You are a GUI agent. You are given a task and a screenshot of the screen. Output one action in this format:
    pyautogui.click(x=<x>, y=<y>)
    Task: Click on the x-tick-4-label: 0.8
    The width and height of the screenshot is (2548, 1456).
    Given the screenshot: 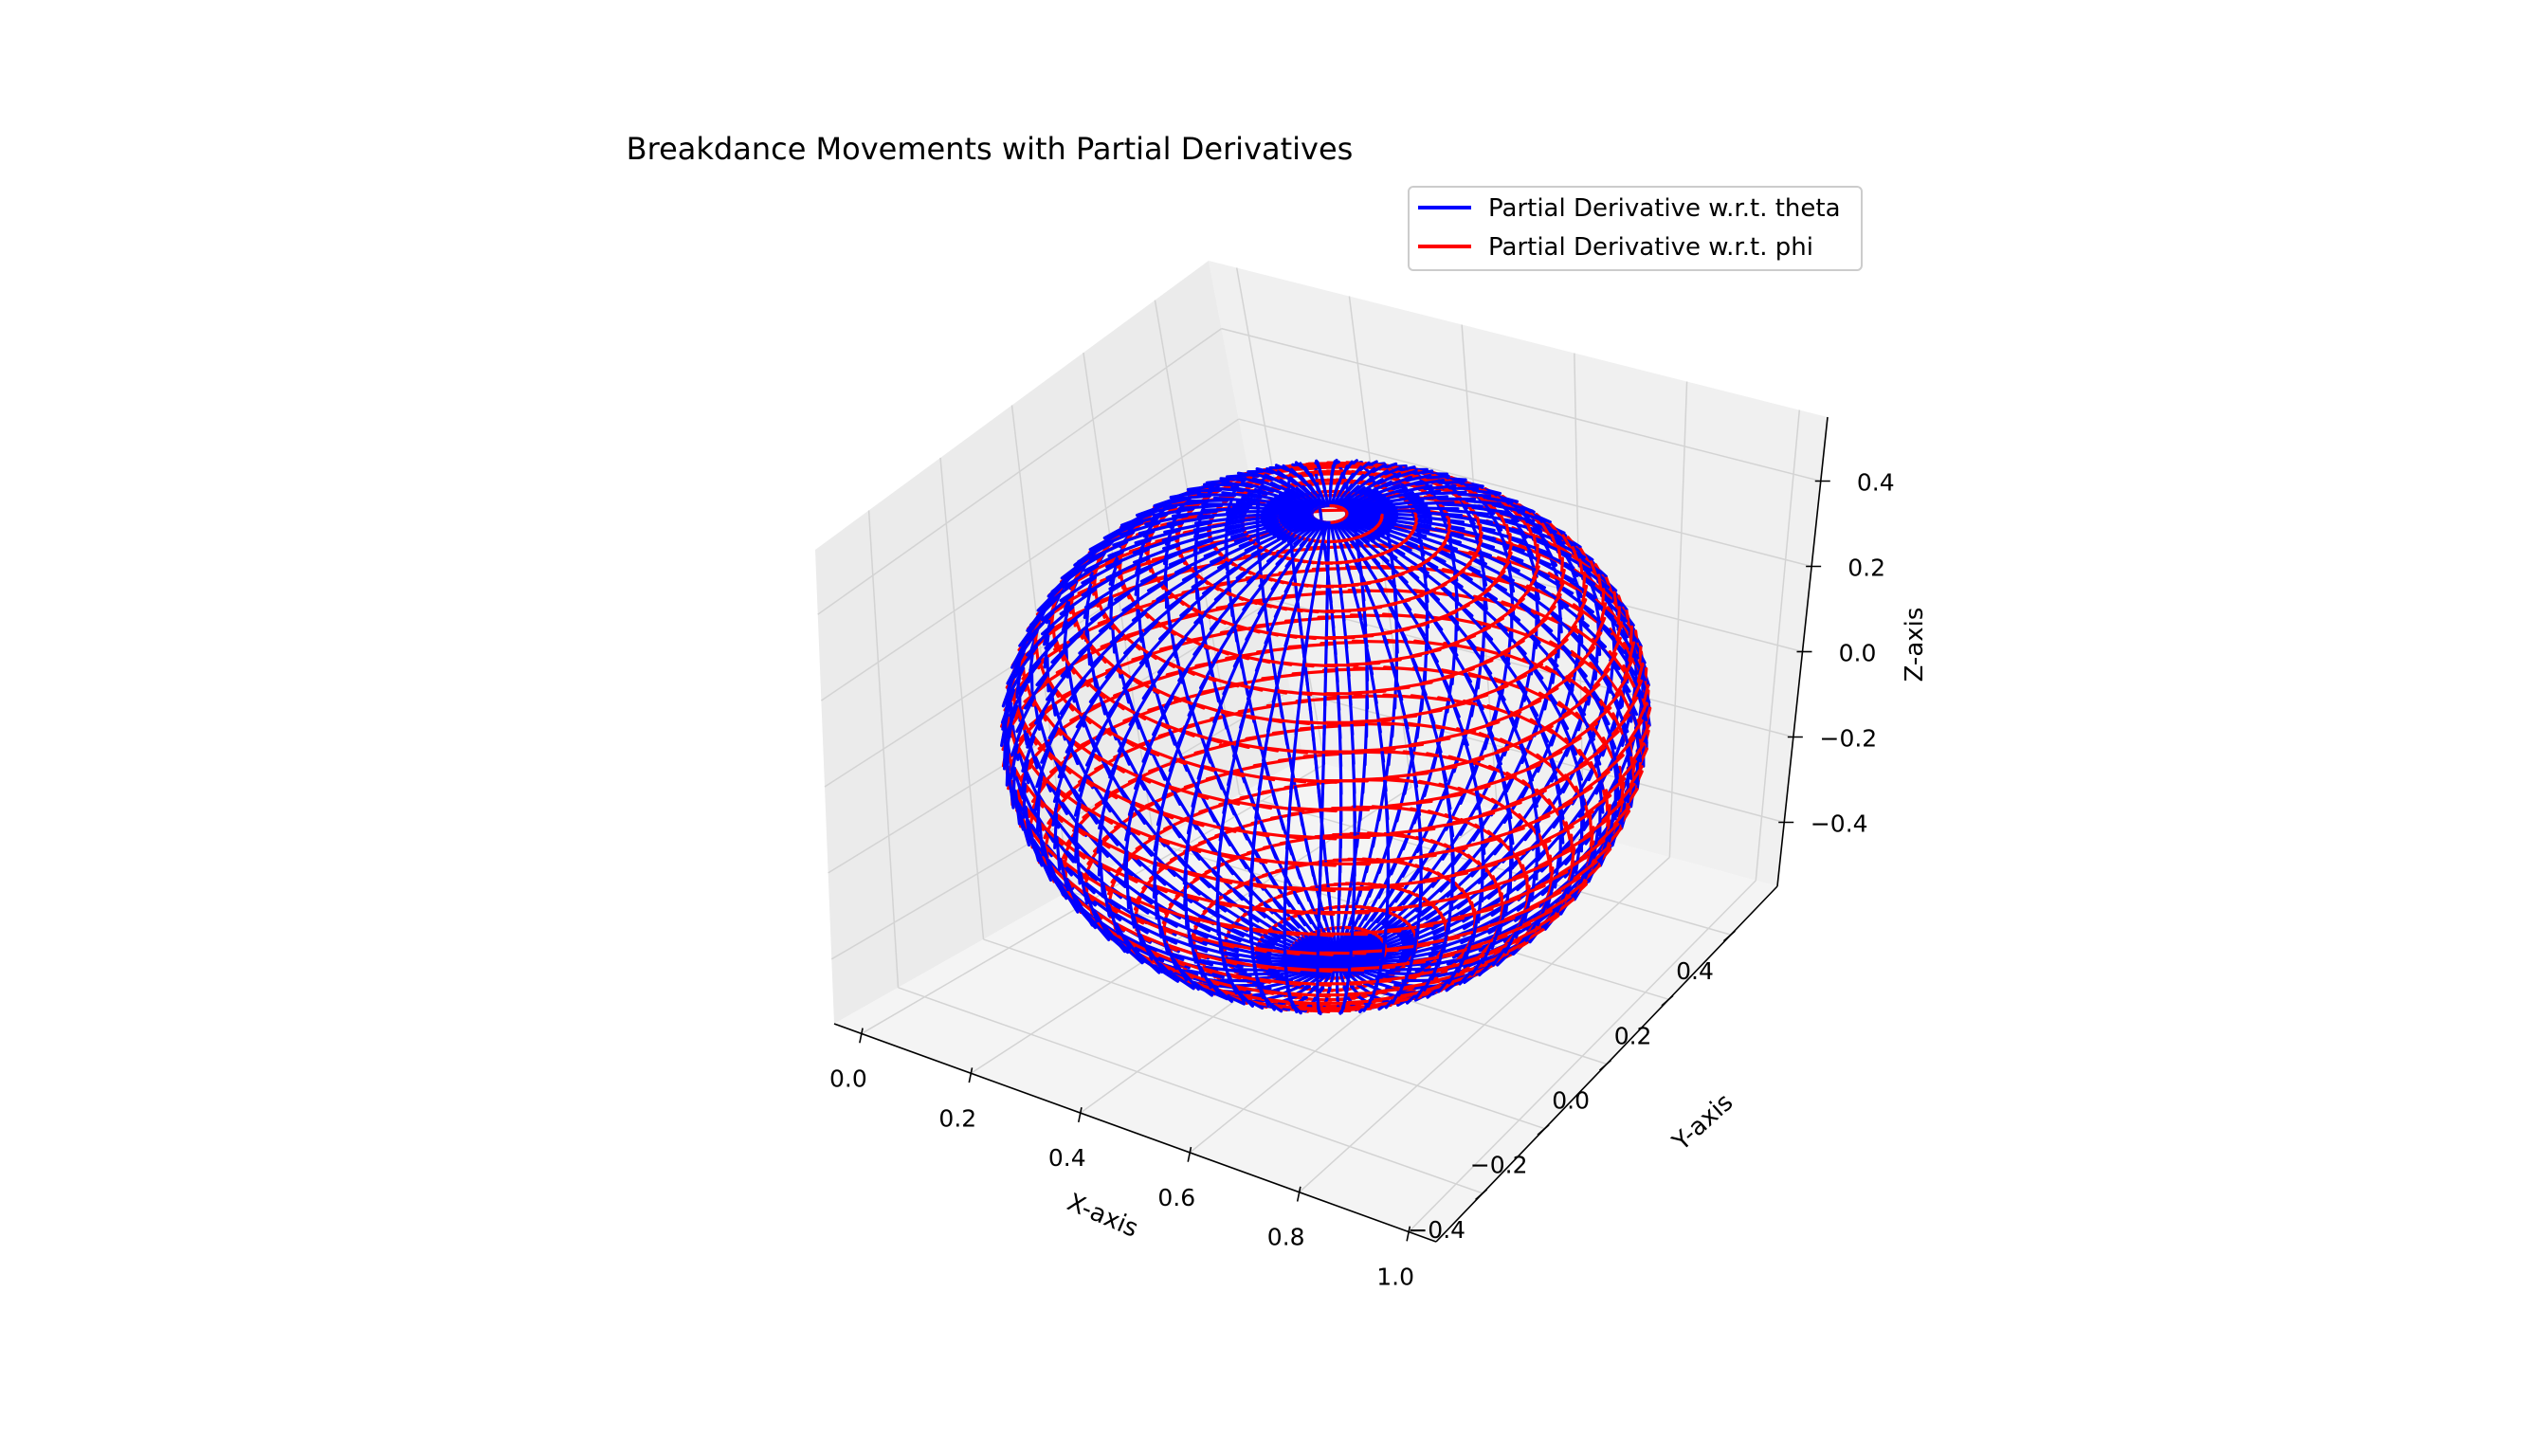 What is the action you would take?
    pyautogui.click(x=1286, y=1237)
    